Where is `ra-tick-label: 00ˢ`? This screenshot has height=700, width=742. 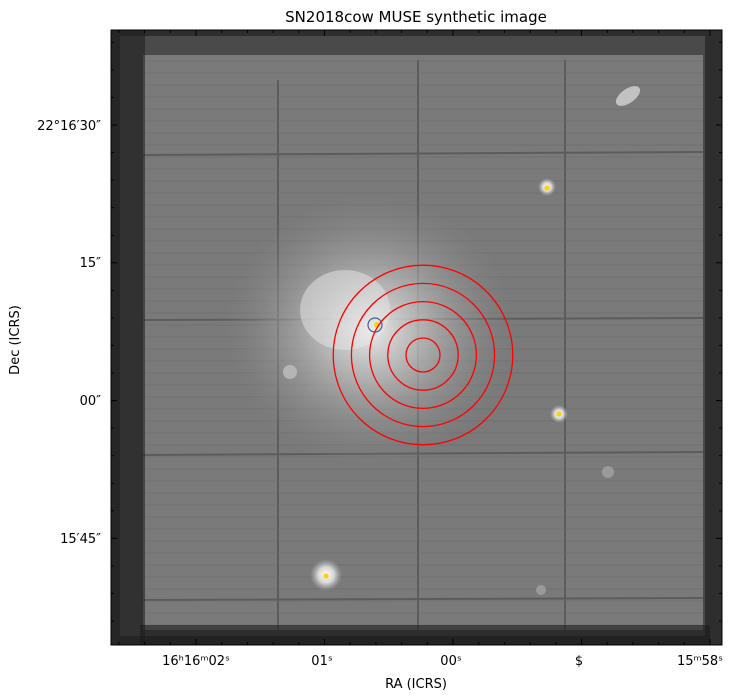
ra-tick-label: 00ˢ is located at coordinates (451, 661).